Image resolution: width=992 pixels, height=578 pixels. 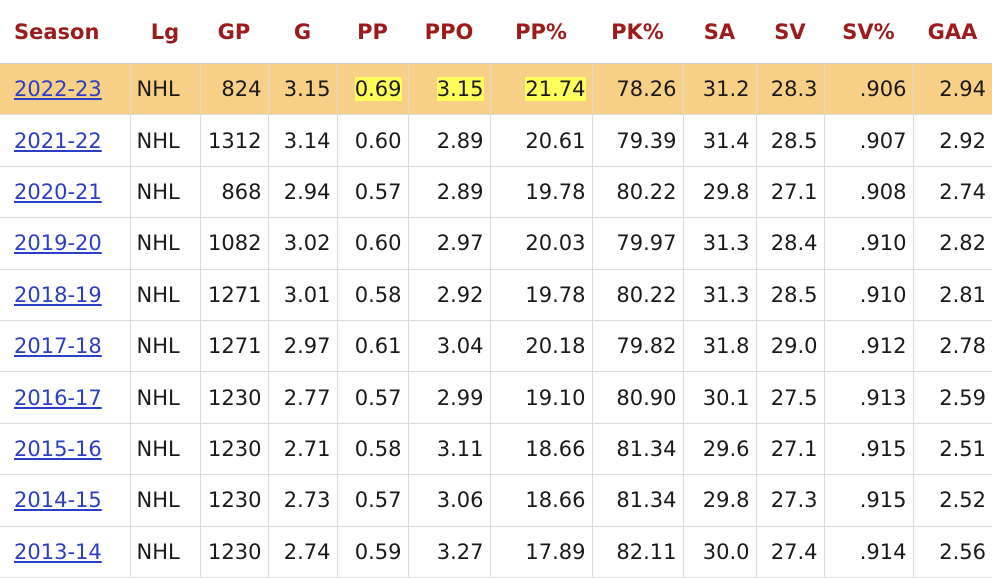 I want to click on table-cell: 18.66, so click(x=541, y=449).